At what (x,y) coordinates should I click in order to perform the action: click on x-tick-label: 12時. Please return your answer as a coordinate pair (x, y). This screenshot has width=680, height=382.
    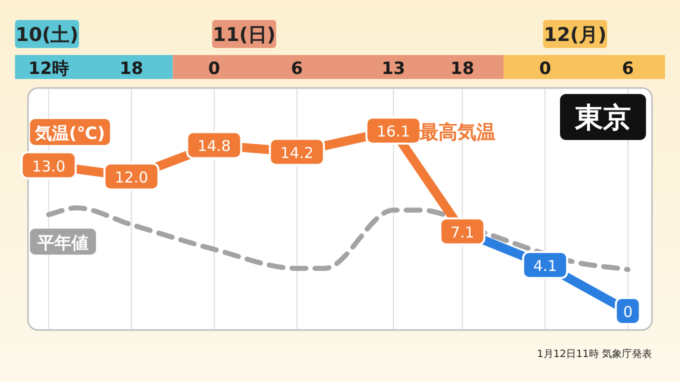
    Looking at the image, I should click on (49, 69).